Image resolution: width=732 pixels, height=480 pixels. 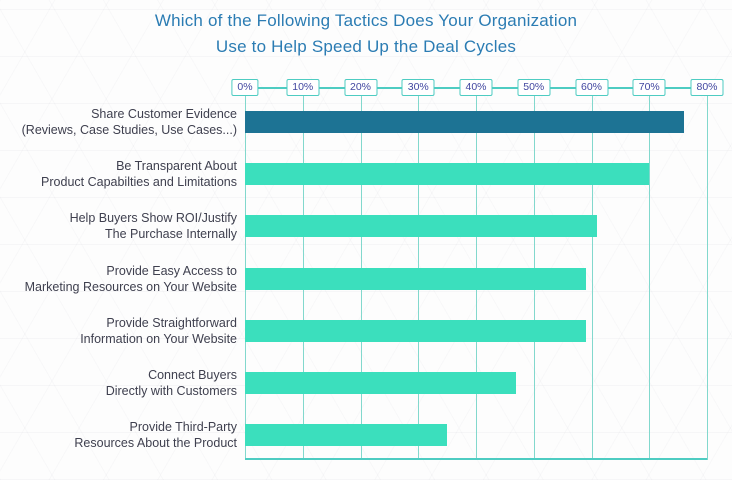 What do you see at coordinates (192, 375) in the screenshot?
I see `category-label-line: Connect Buyers` at bounding box center [192, 375].